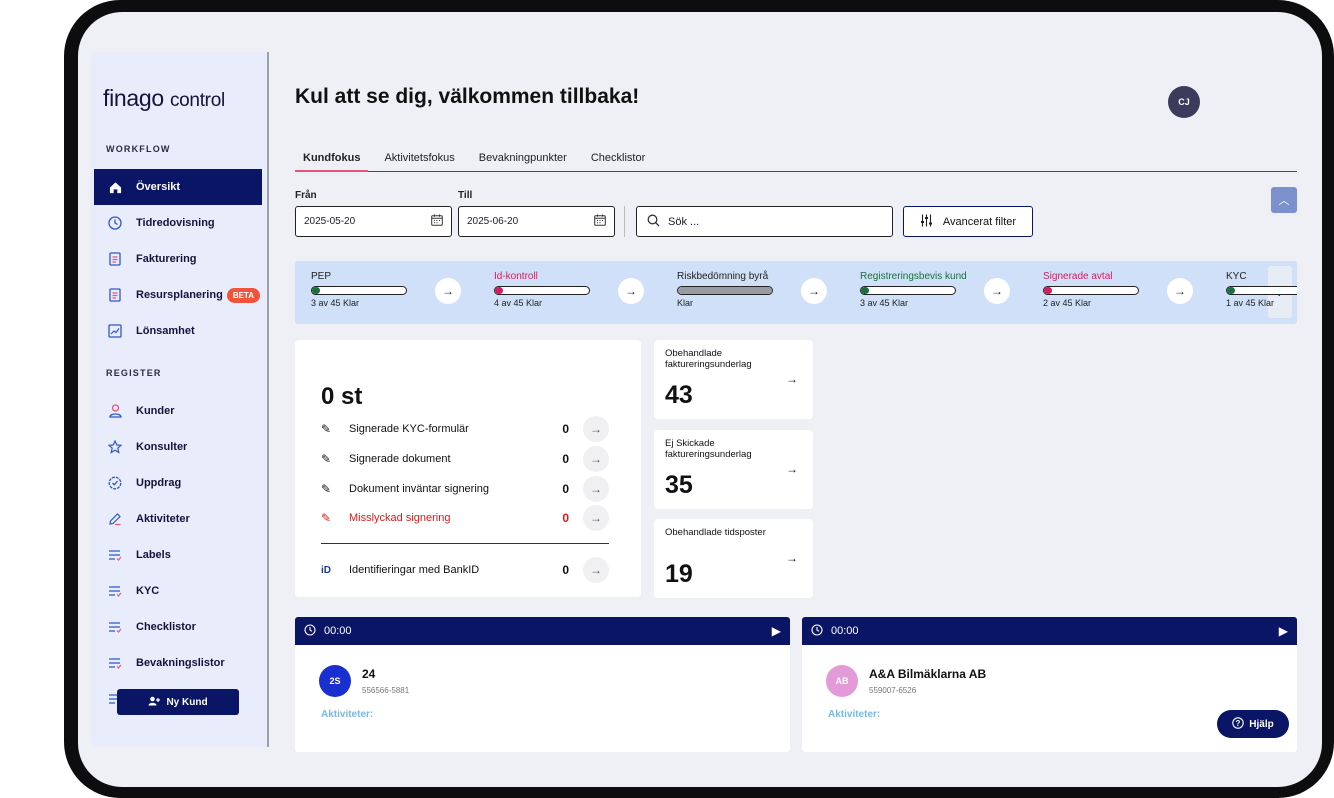  Describe the element at coordinates (335, 303) in the screenshot. I see `progress-step-status: 3 av 45 Klar` at that location.